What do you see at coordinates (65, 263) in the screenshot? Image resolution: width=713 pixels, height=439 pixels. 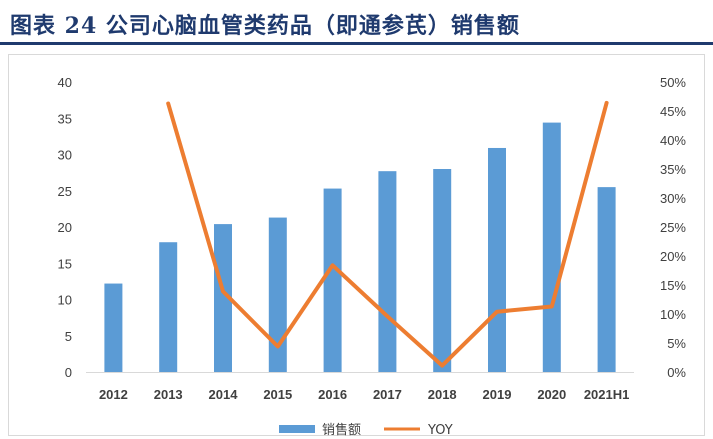 I see `y-left-tick-label: 15` at bounding box center [65, 263].